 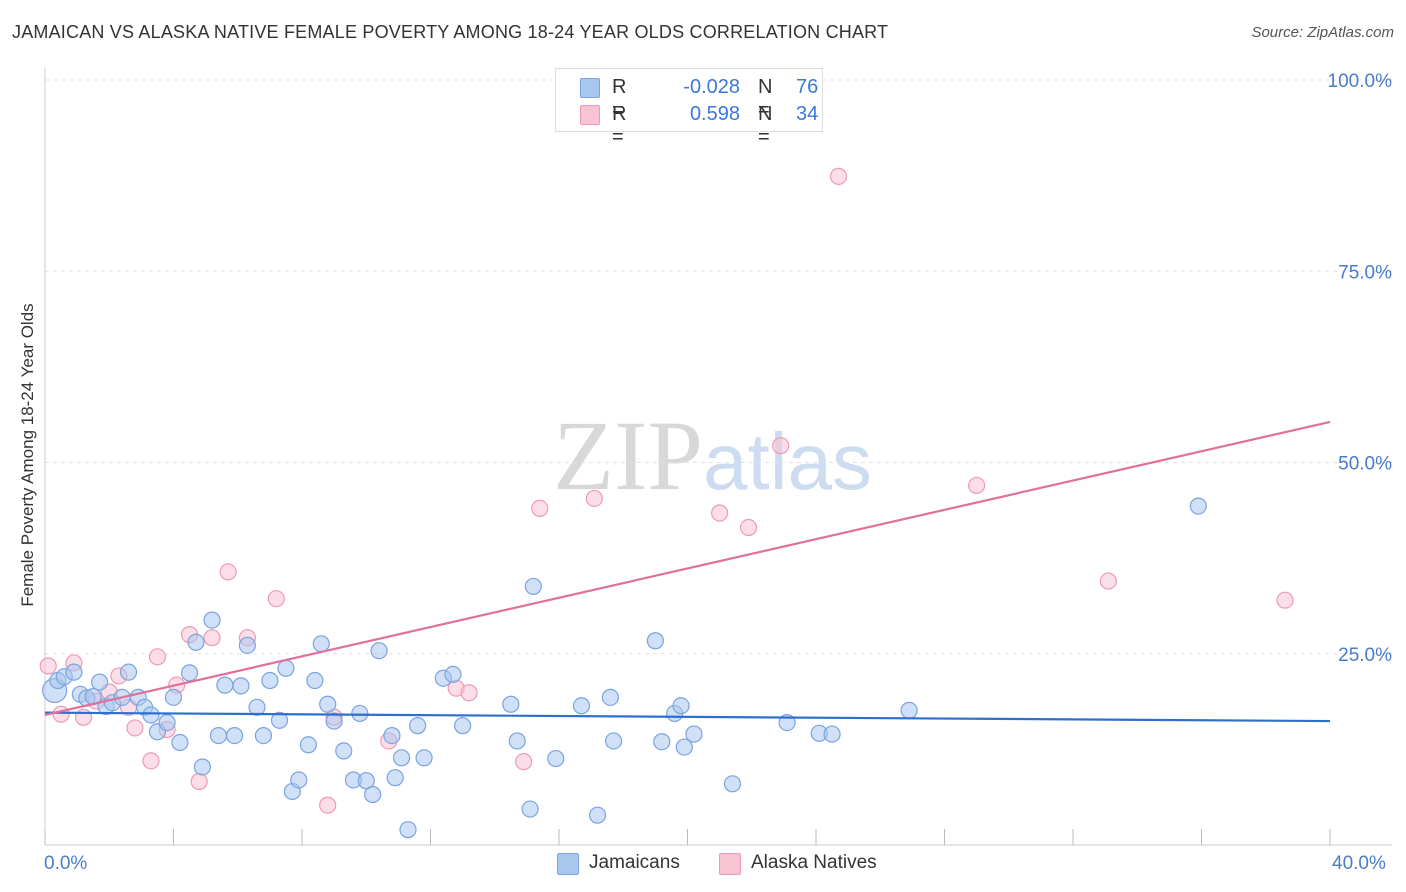 What do you see at coordinates (714, 114) in the screenshot?
I see `legend-r-value: 0.598` at bounding box center [714, 114].